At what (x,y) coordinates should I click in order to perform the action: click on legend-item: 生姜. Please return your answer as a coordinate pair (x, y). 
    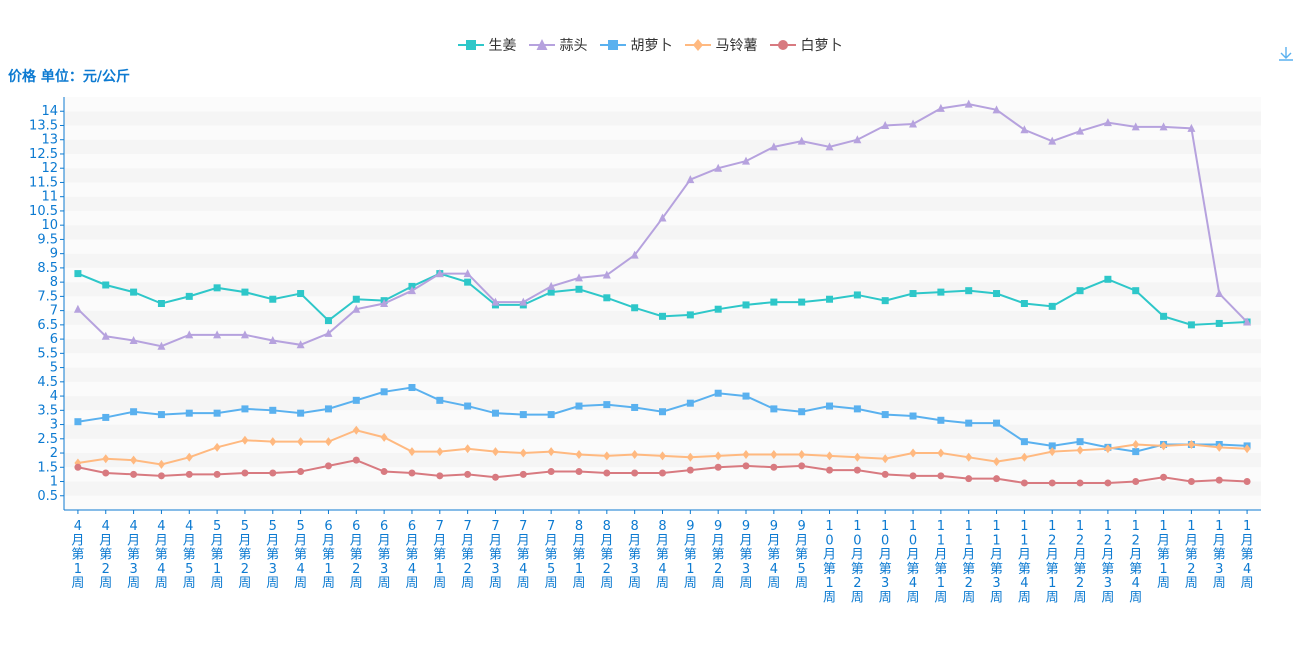
    Looking at the image, I should click on (487, 45).